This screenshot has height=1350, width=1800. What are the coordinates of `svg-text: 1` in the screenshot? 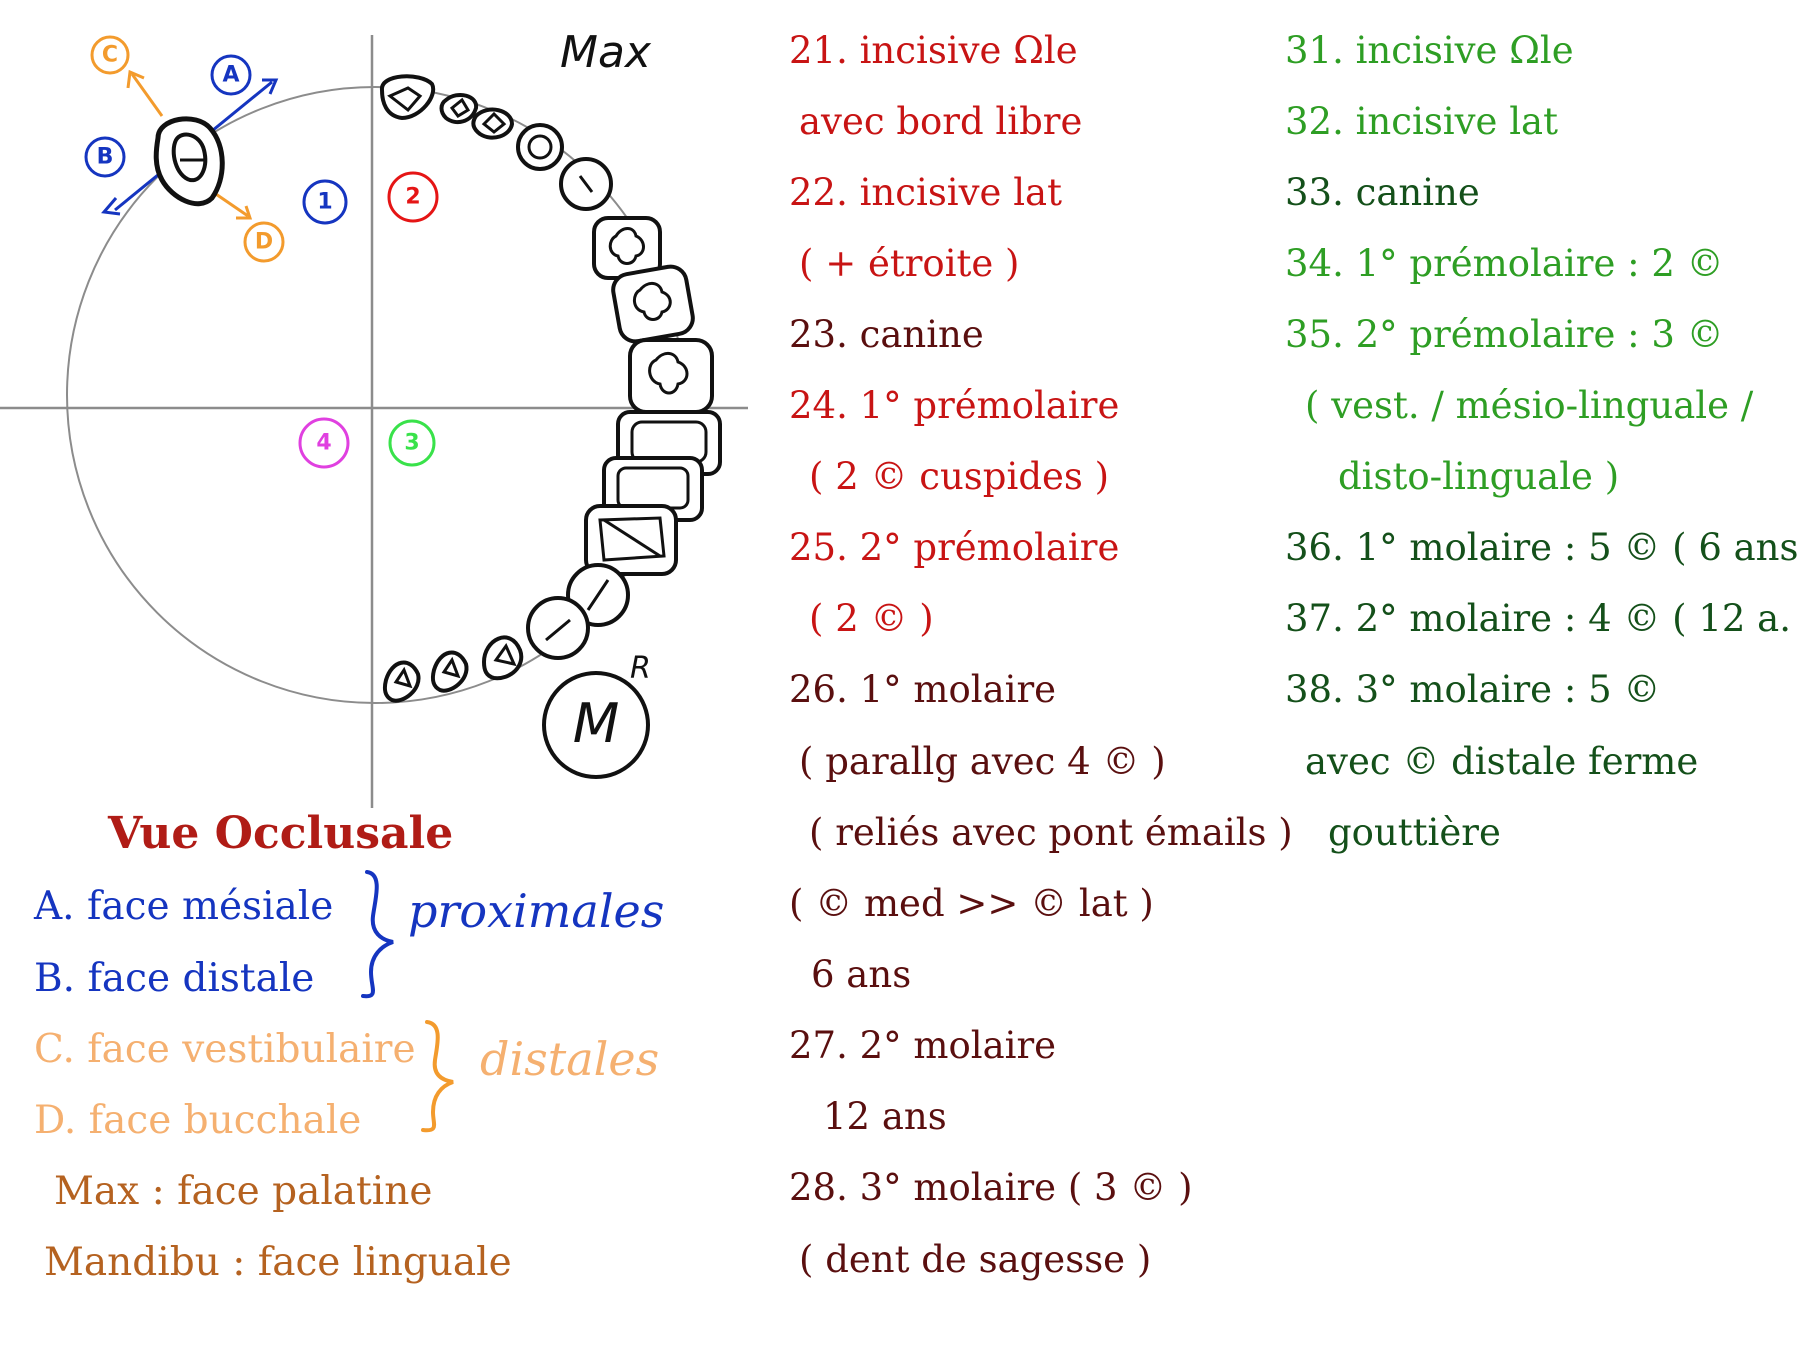 It's located at (324, 202).